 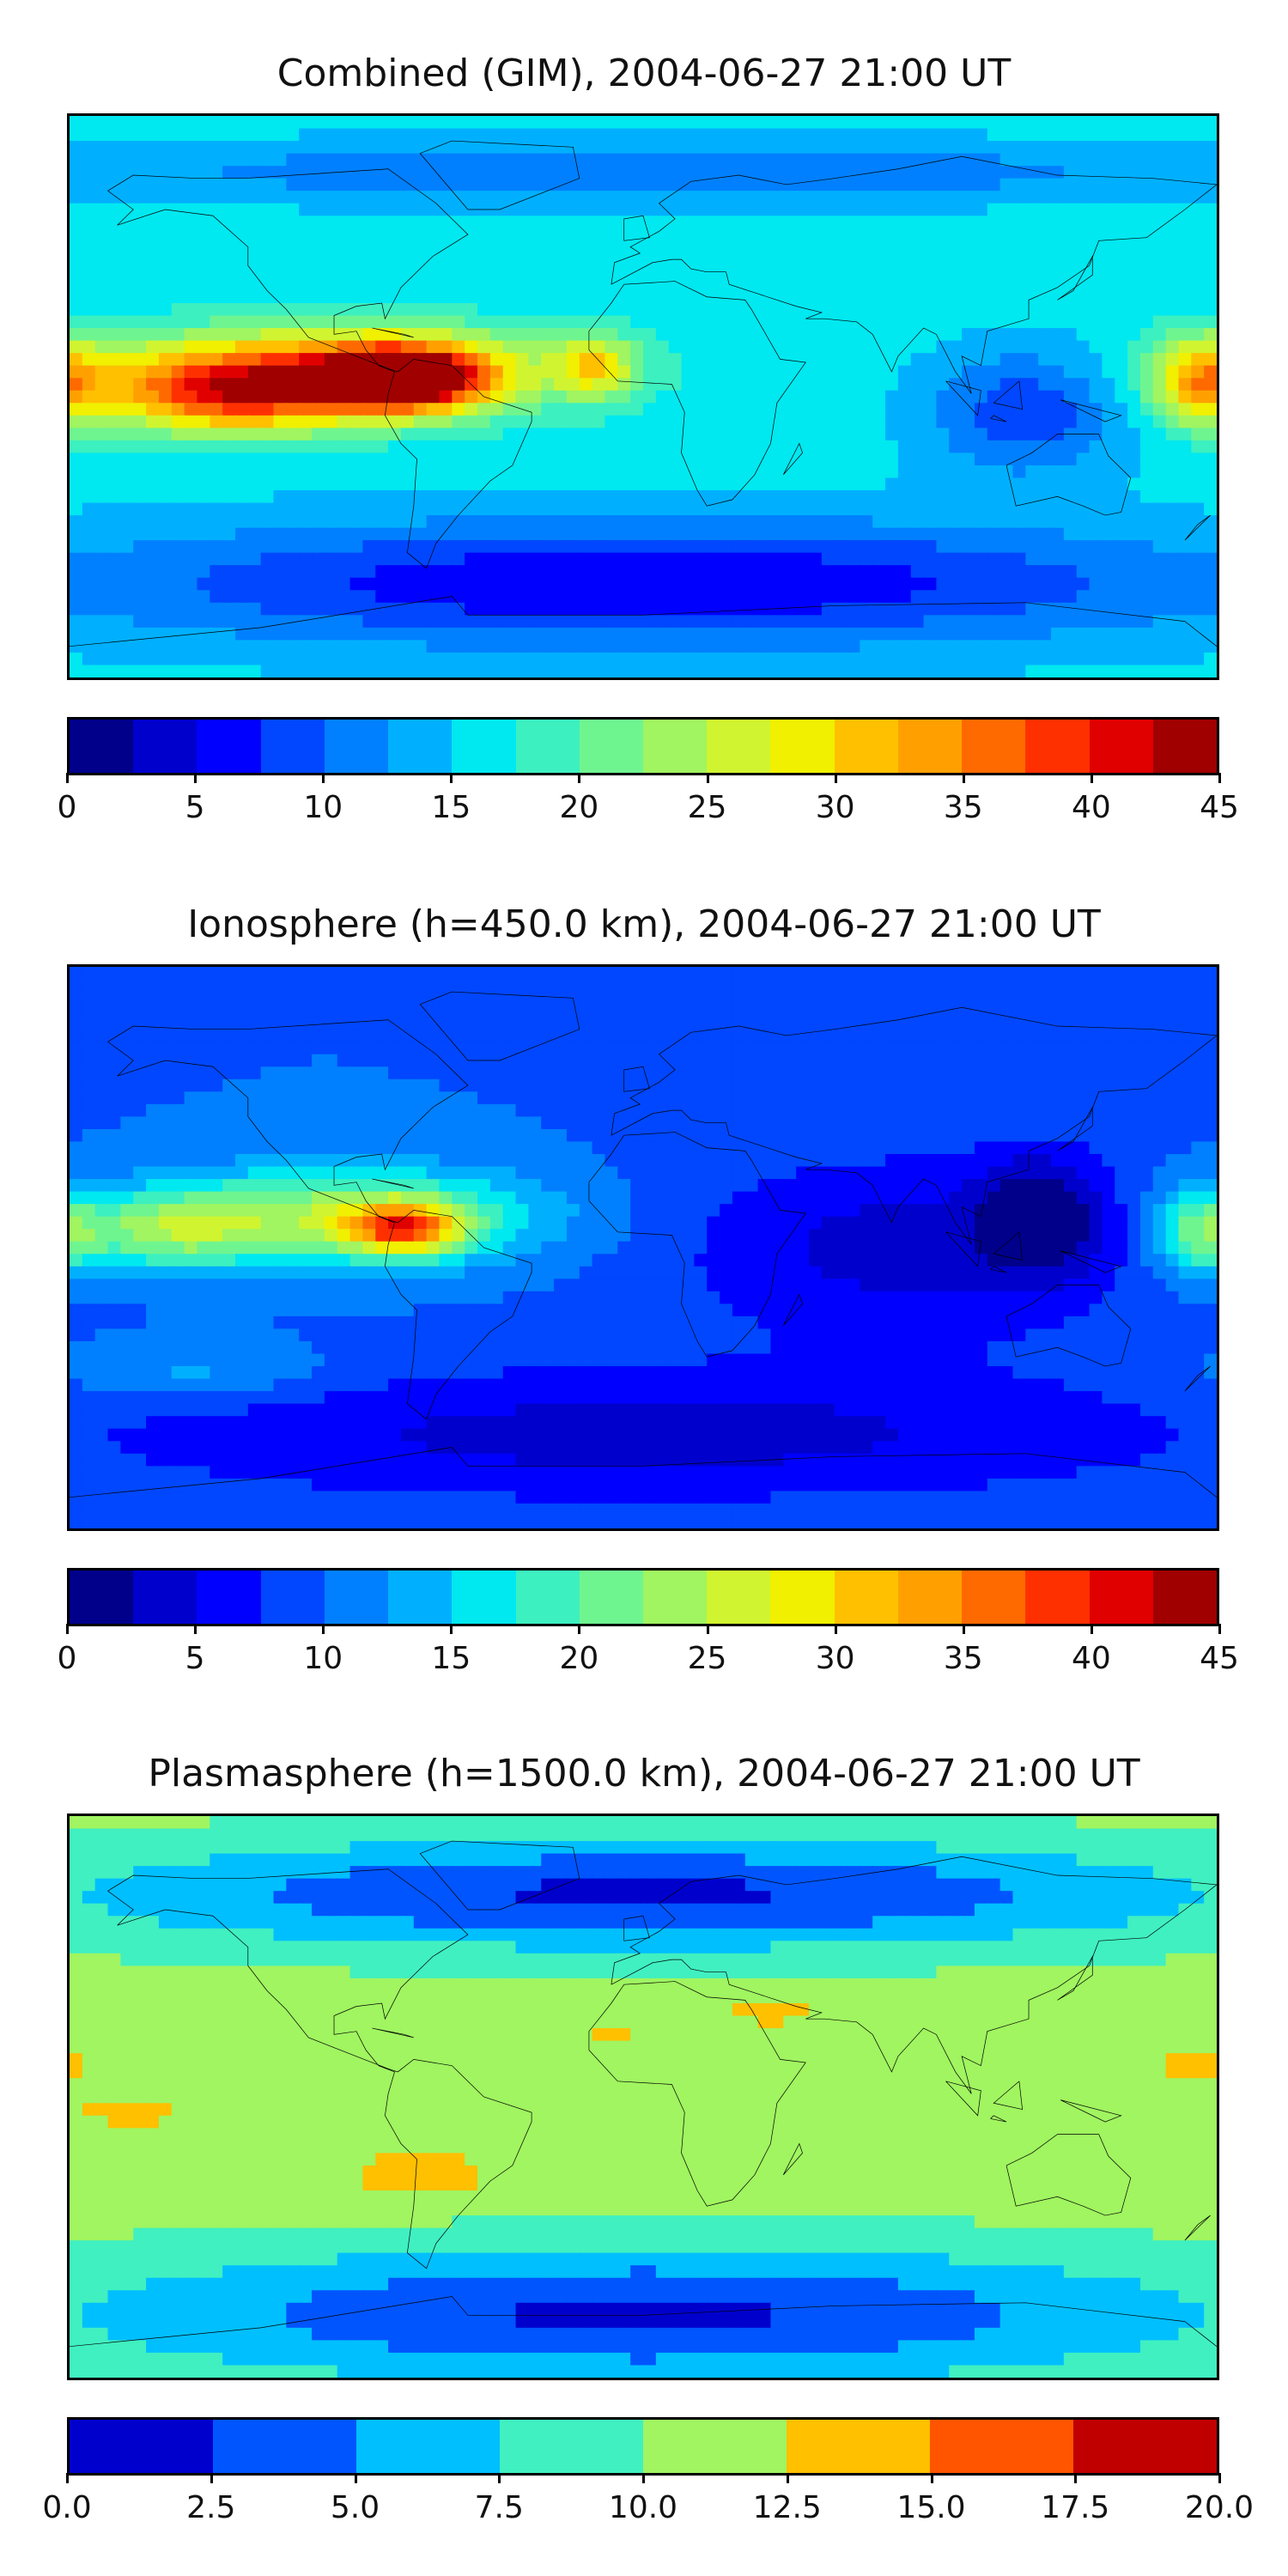 What do you see at coordinates (195, 1658) in the screenshot?
I see `tick-label: 5` at bounding box center [195, 1658].